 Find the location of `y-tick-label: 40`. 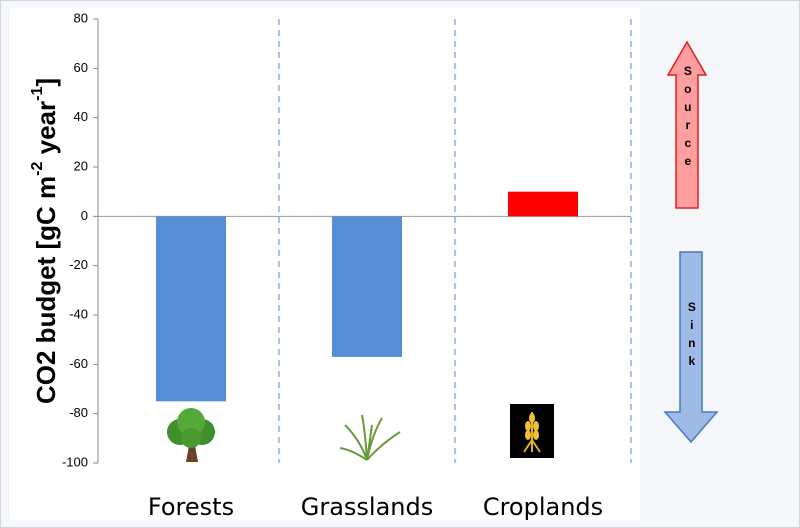

y-tick-label: 40 is located at coordinates (81, 116).